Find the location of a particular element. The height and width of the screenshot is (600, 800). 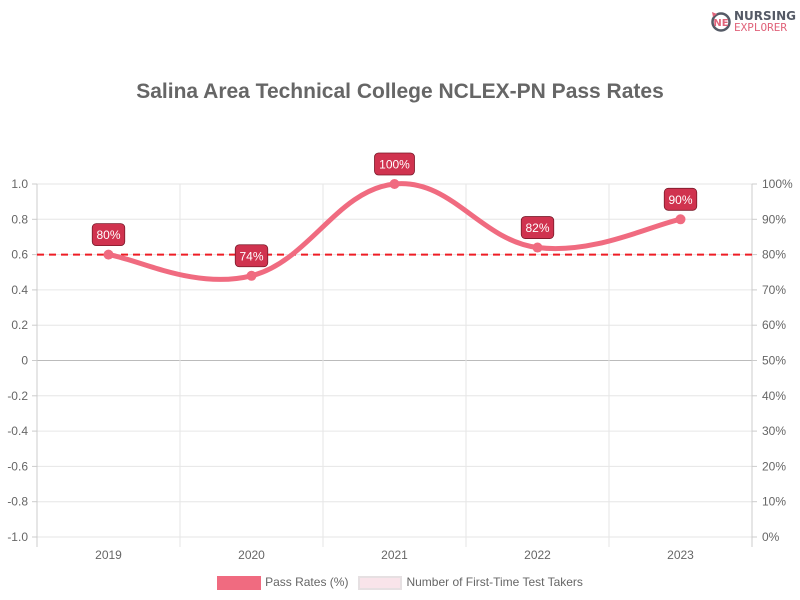

pass-rate-line is located at coordinates (394, 231).